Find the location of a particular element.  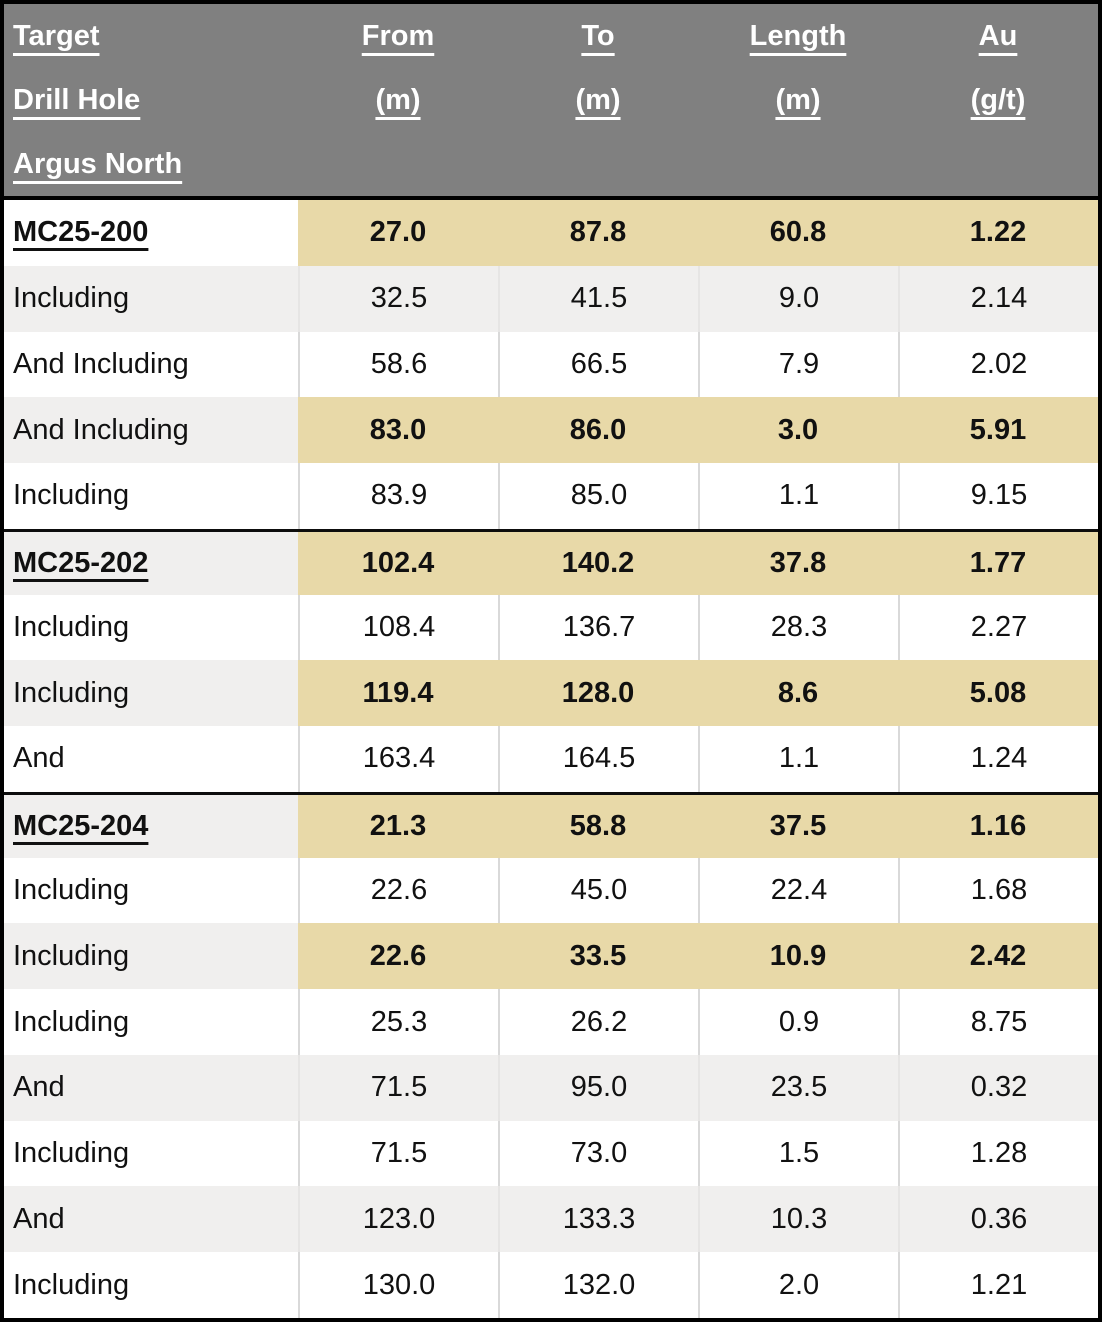

target-label-cell-text: And Including is located at coordinates (101, 363).